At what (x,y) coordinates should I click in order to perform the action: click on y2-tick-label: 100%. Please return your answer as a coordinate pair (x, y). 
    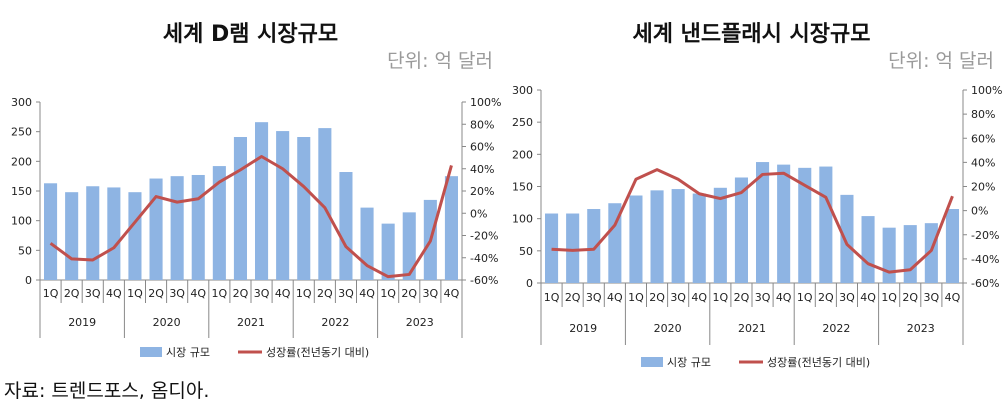
    Looking at the image, I should click on (986, 90).